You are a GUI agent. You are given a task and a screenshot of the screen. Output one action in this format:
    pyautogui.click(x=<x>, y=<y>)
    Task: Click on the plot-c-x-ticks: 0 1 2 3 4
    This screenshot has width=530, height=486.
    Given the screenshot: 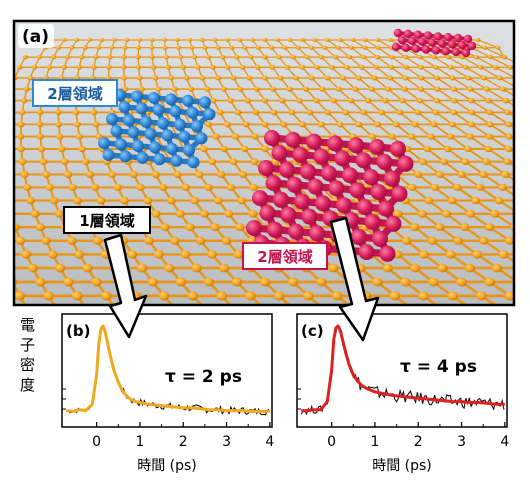 What is the action you would take?
    pyautogui.click(x=418, y=436)
    